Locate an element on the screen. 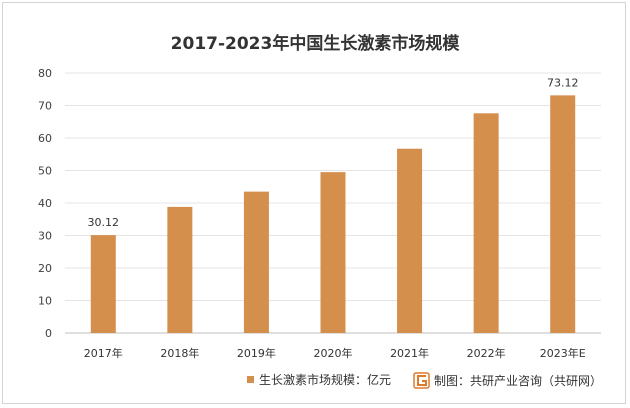 The width and height of the screenshot is (630, 408). y-tick-label: 60 is located at coordinates (45, 138).